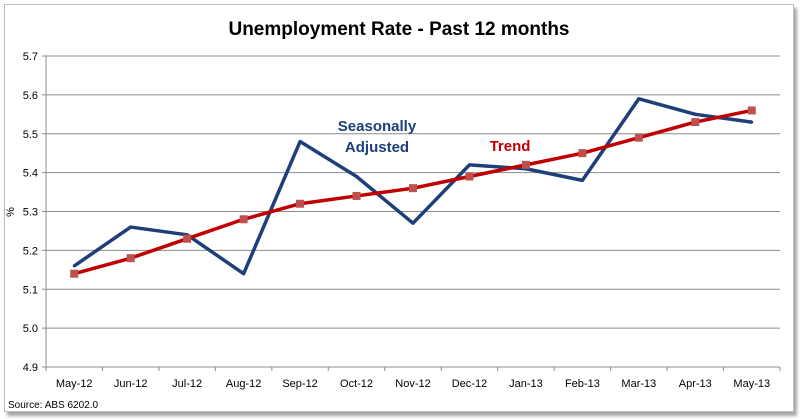  Describe the element at coordinates (30, 213) in the screenshot. I see `y-tick-label: 5.3` at that location.